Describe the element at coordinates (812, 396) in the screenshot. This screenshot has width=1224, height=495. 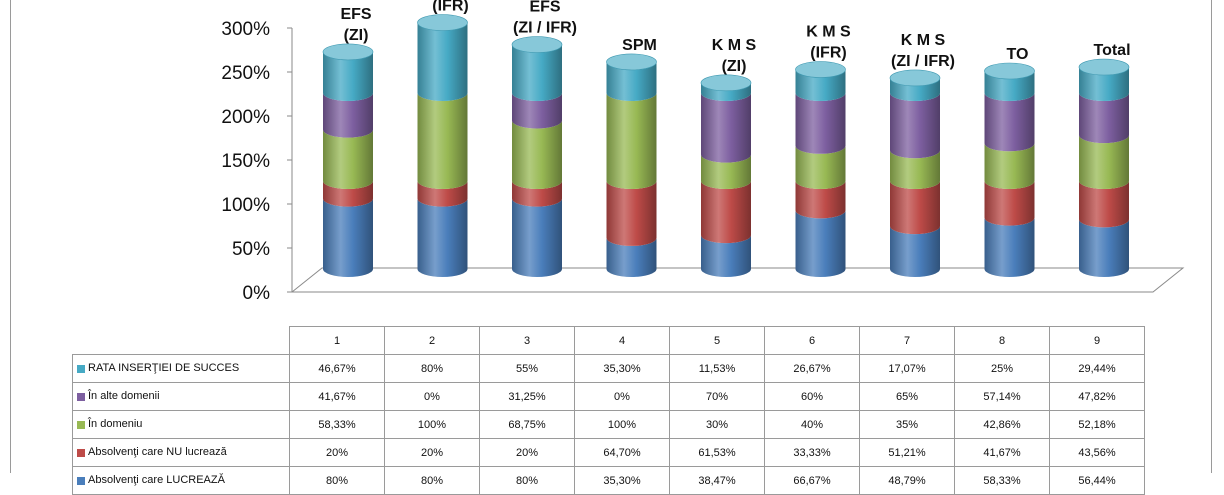
I see `data-cell: 60%` at that location.